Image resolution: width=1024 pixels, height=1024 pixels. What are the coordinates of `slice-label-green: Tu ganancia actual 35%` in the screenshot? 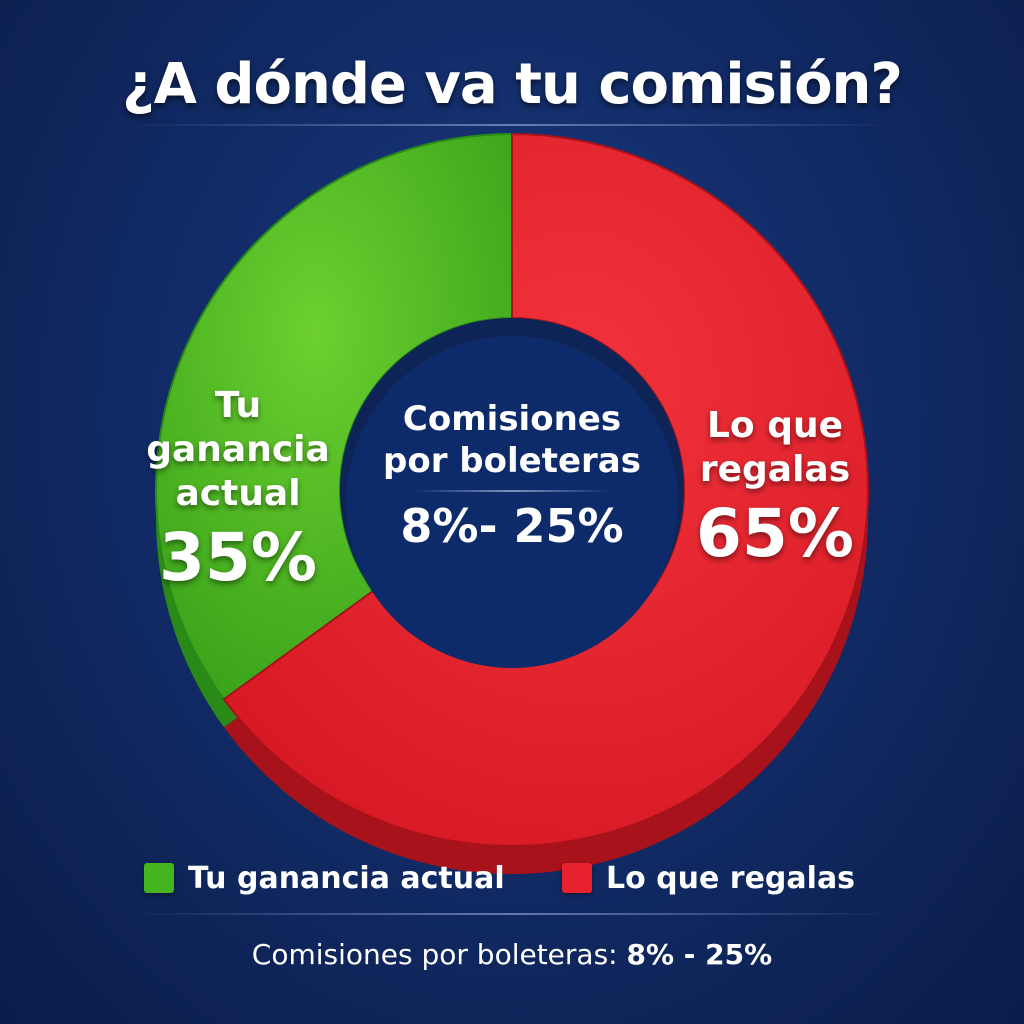 It's located at (238, 490).